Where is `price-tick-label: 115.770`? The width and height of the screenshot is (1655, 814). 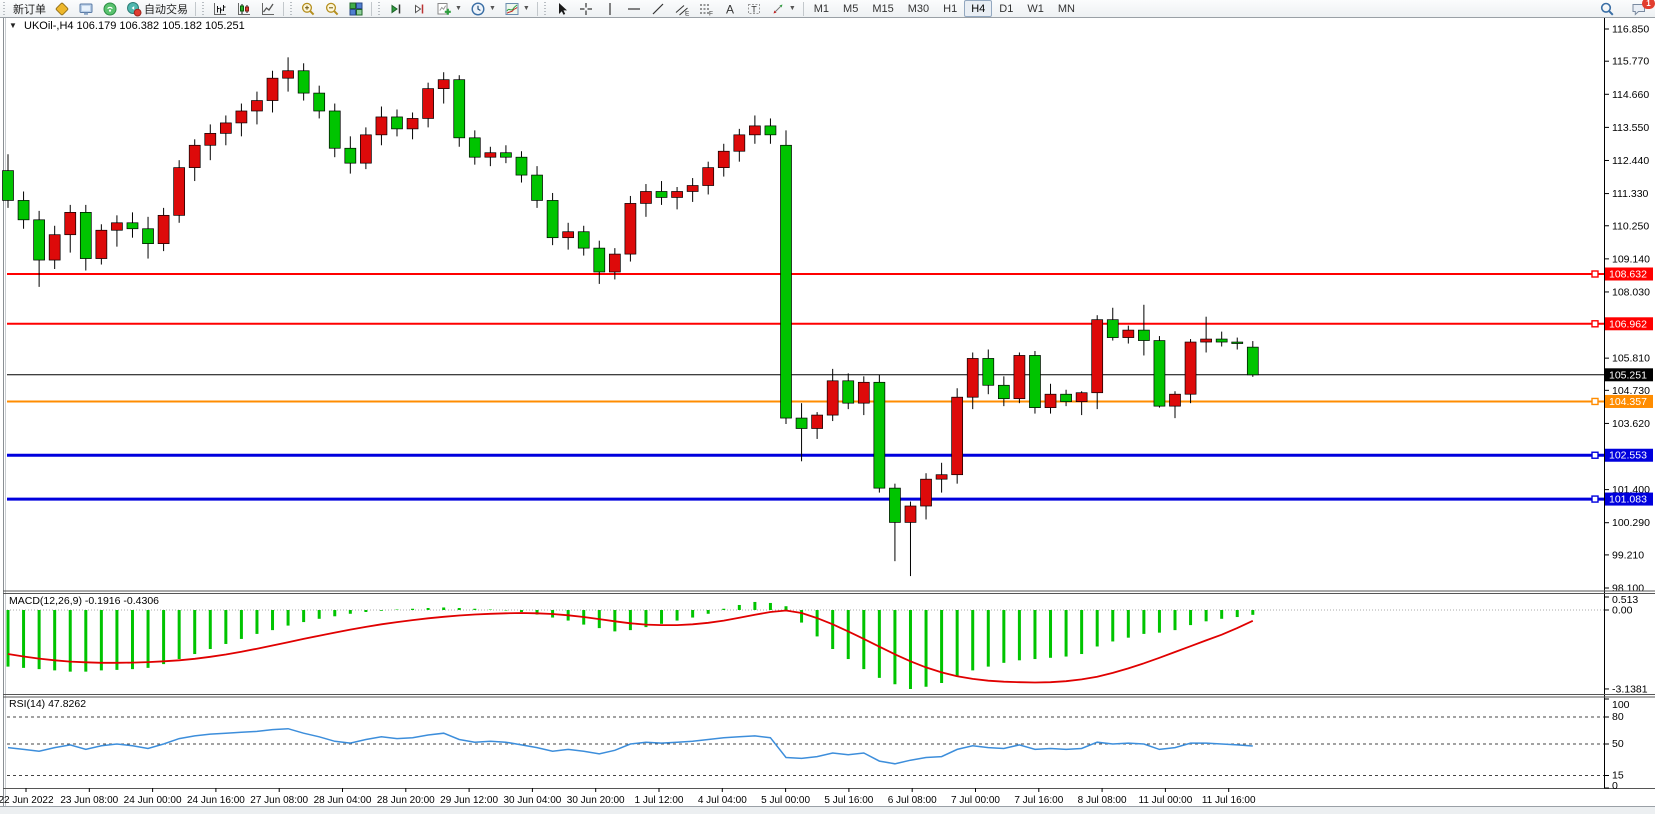
price-tick-label: 115.770 is located at coordinates (1630, 62).